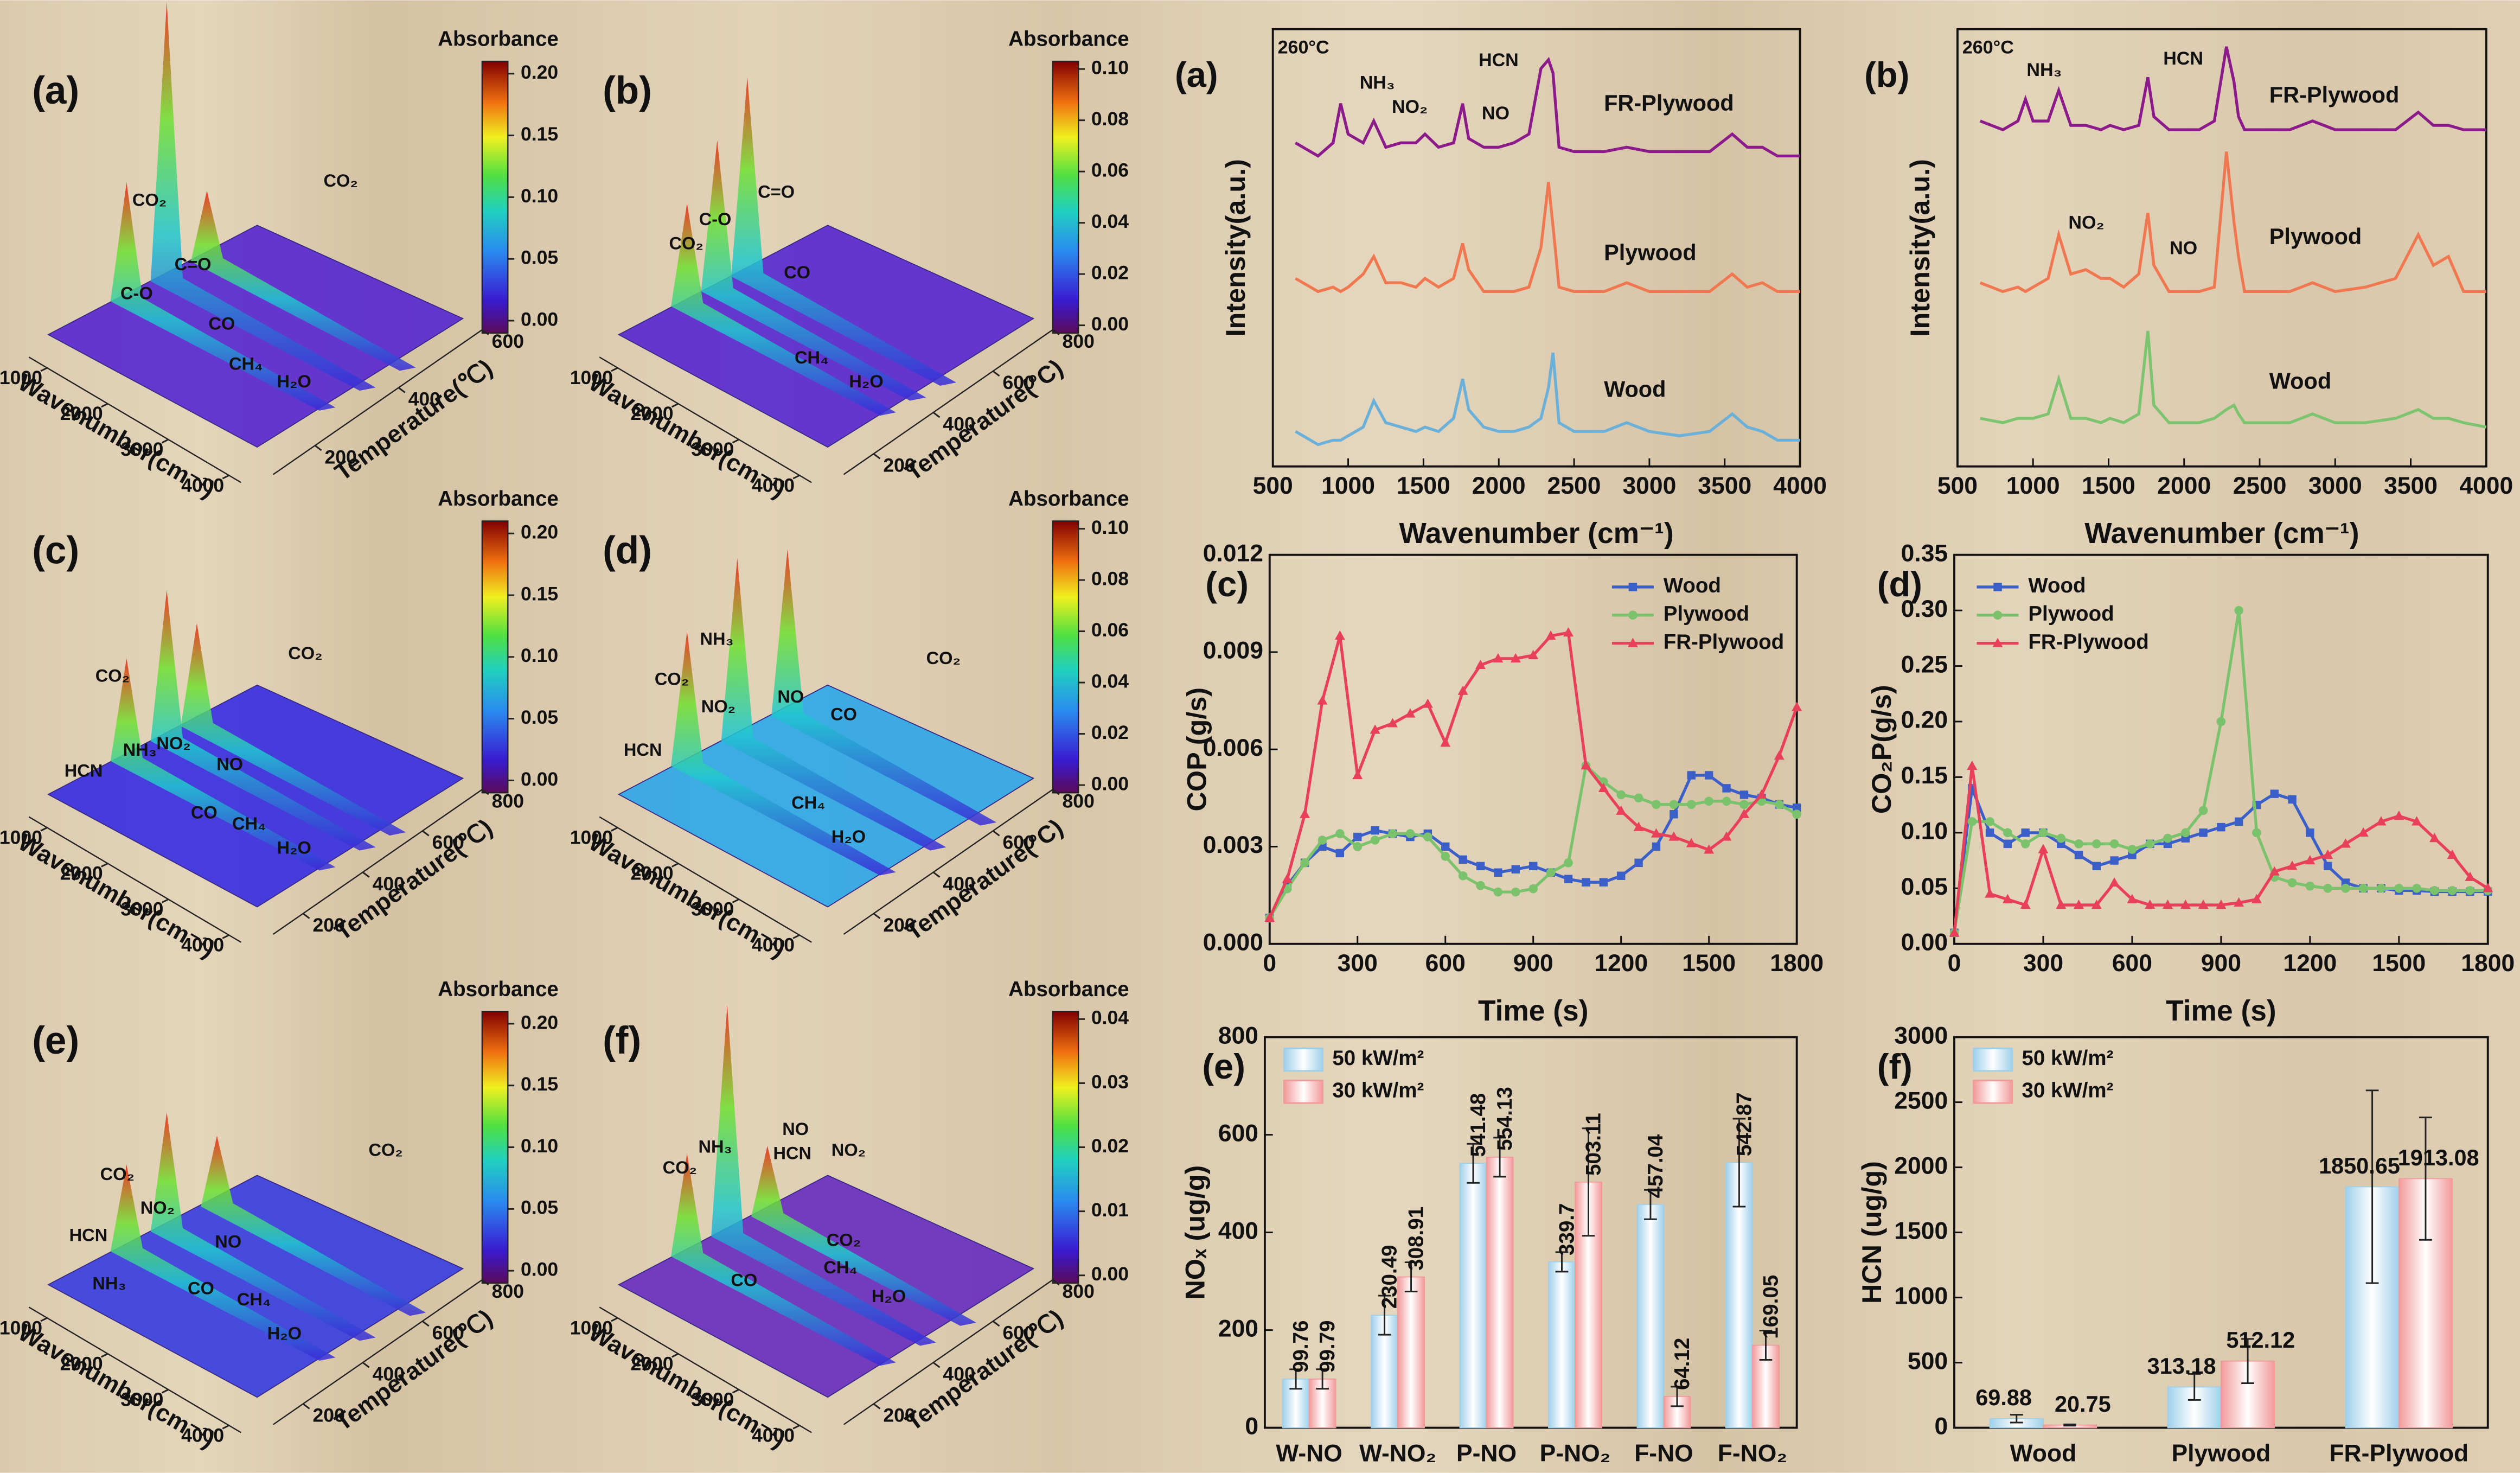  What do you see at coordinates (117, 1174) in the screenshot?
I see `annotation: CO₂` at bounding box center [117, 1174].